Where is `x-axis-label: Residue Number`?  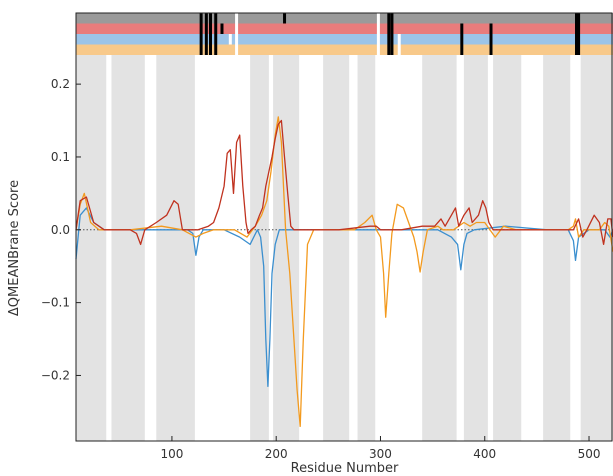
x-axis-label: Residue Number is located at coordinates (345, 468).